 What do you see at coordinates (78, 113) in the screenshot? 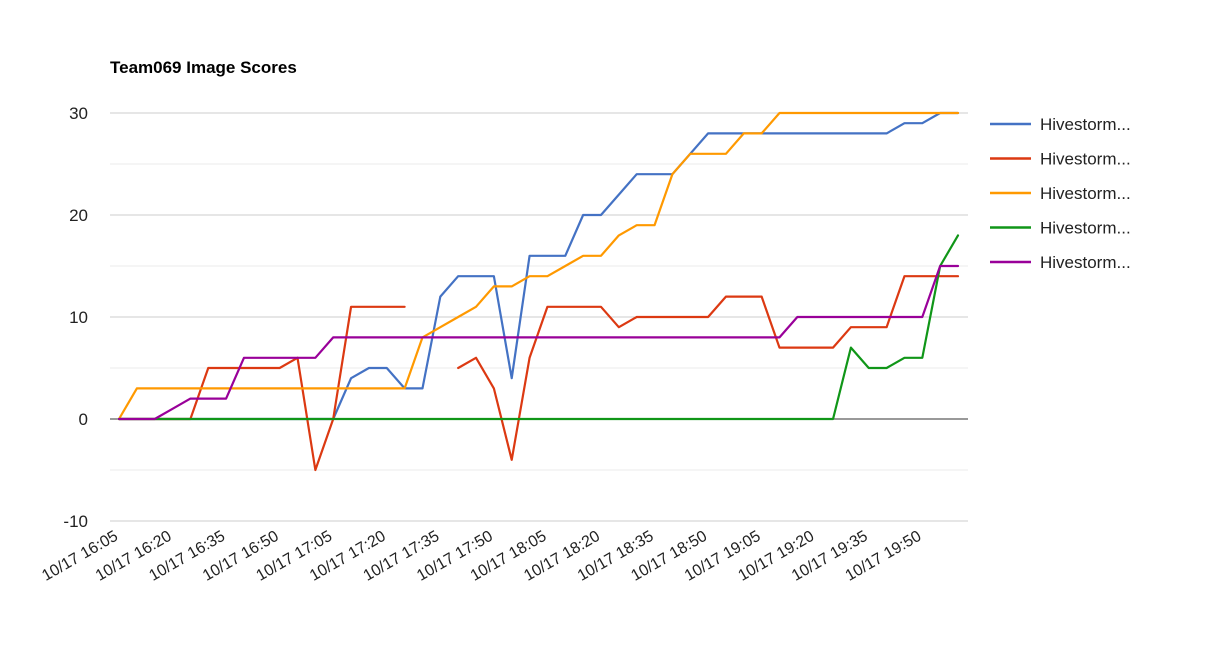
I see `y-tick-label: 30` at bounding box center [78, 113].